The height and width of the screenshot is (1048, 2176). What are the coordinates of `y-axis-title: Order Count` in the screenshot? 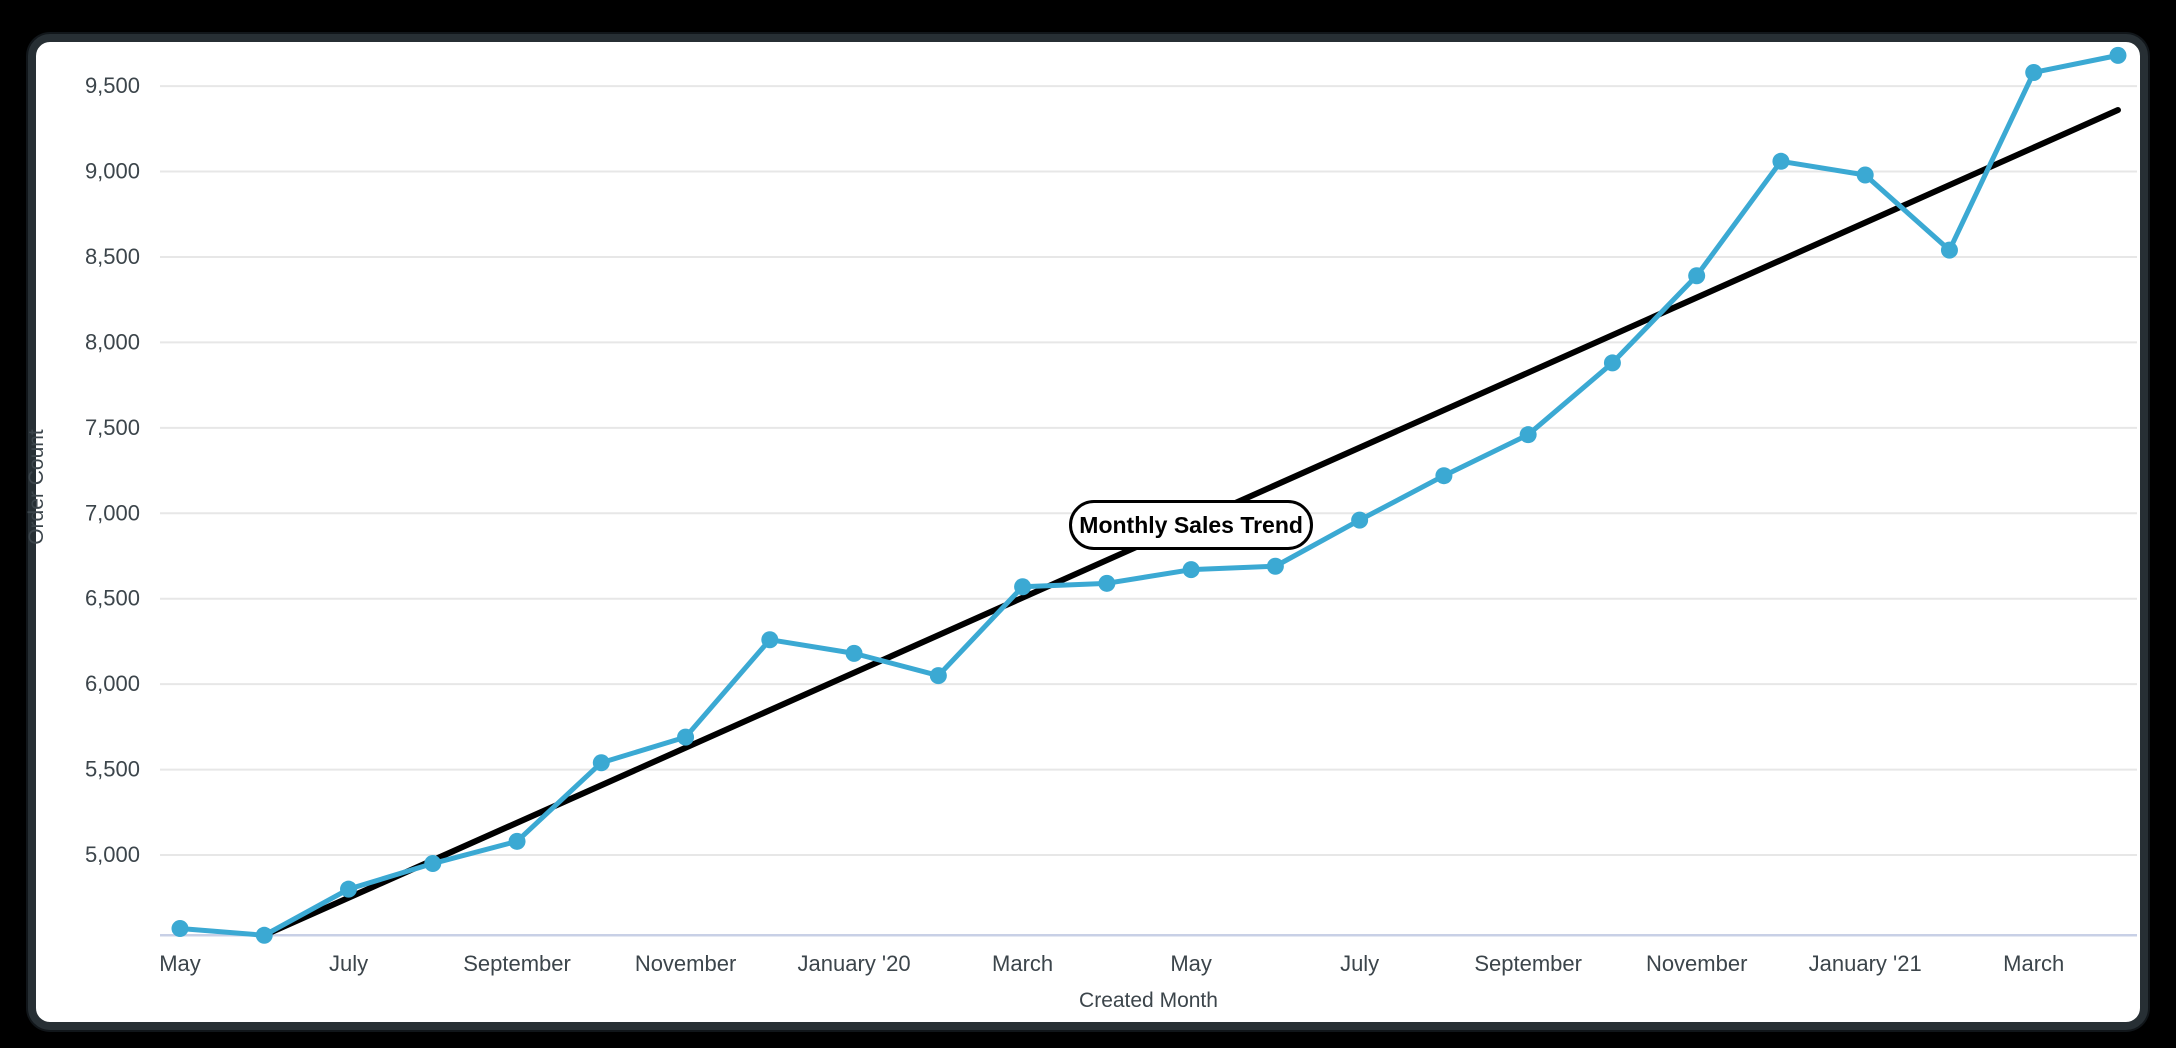 It's located at (36, 487).